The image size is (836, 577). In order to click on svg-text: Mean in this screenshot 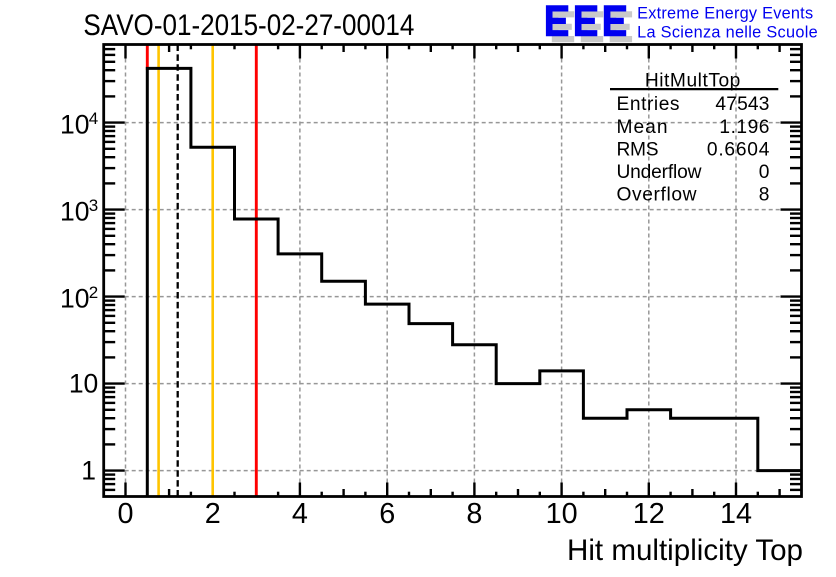, I will do `click(642, 127)`.